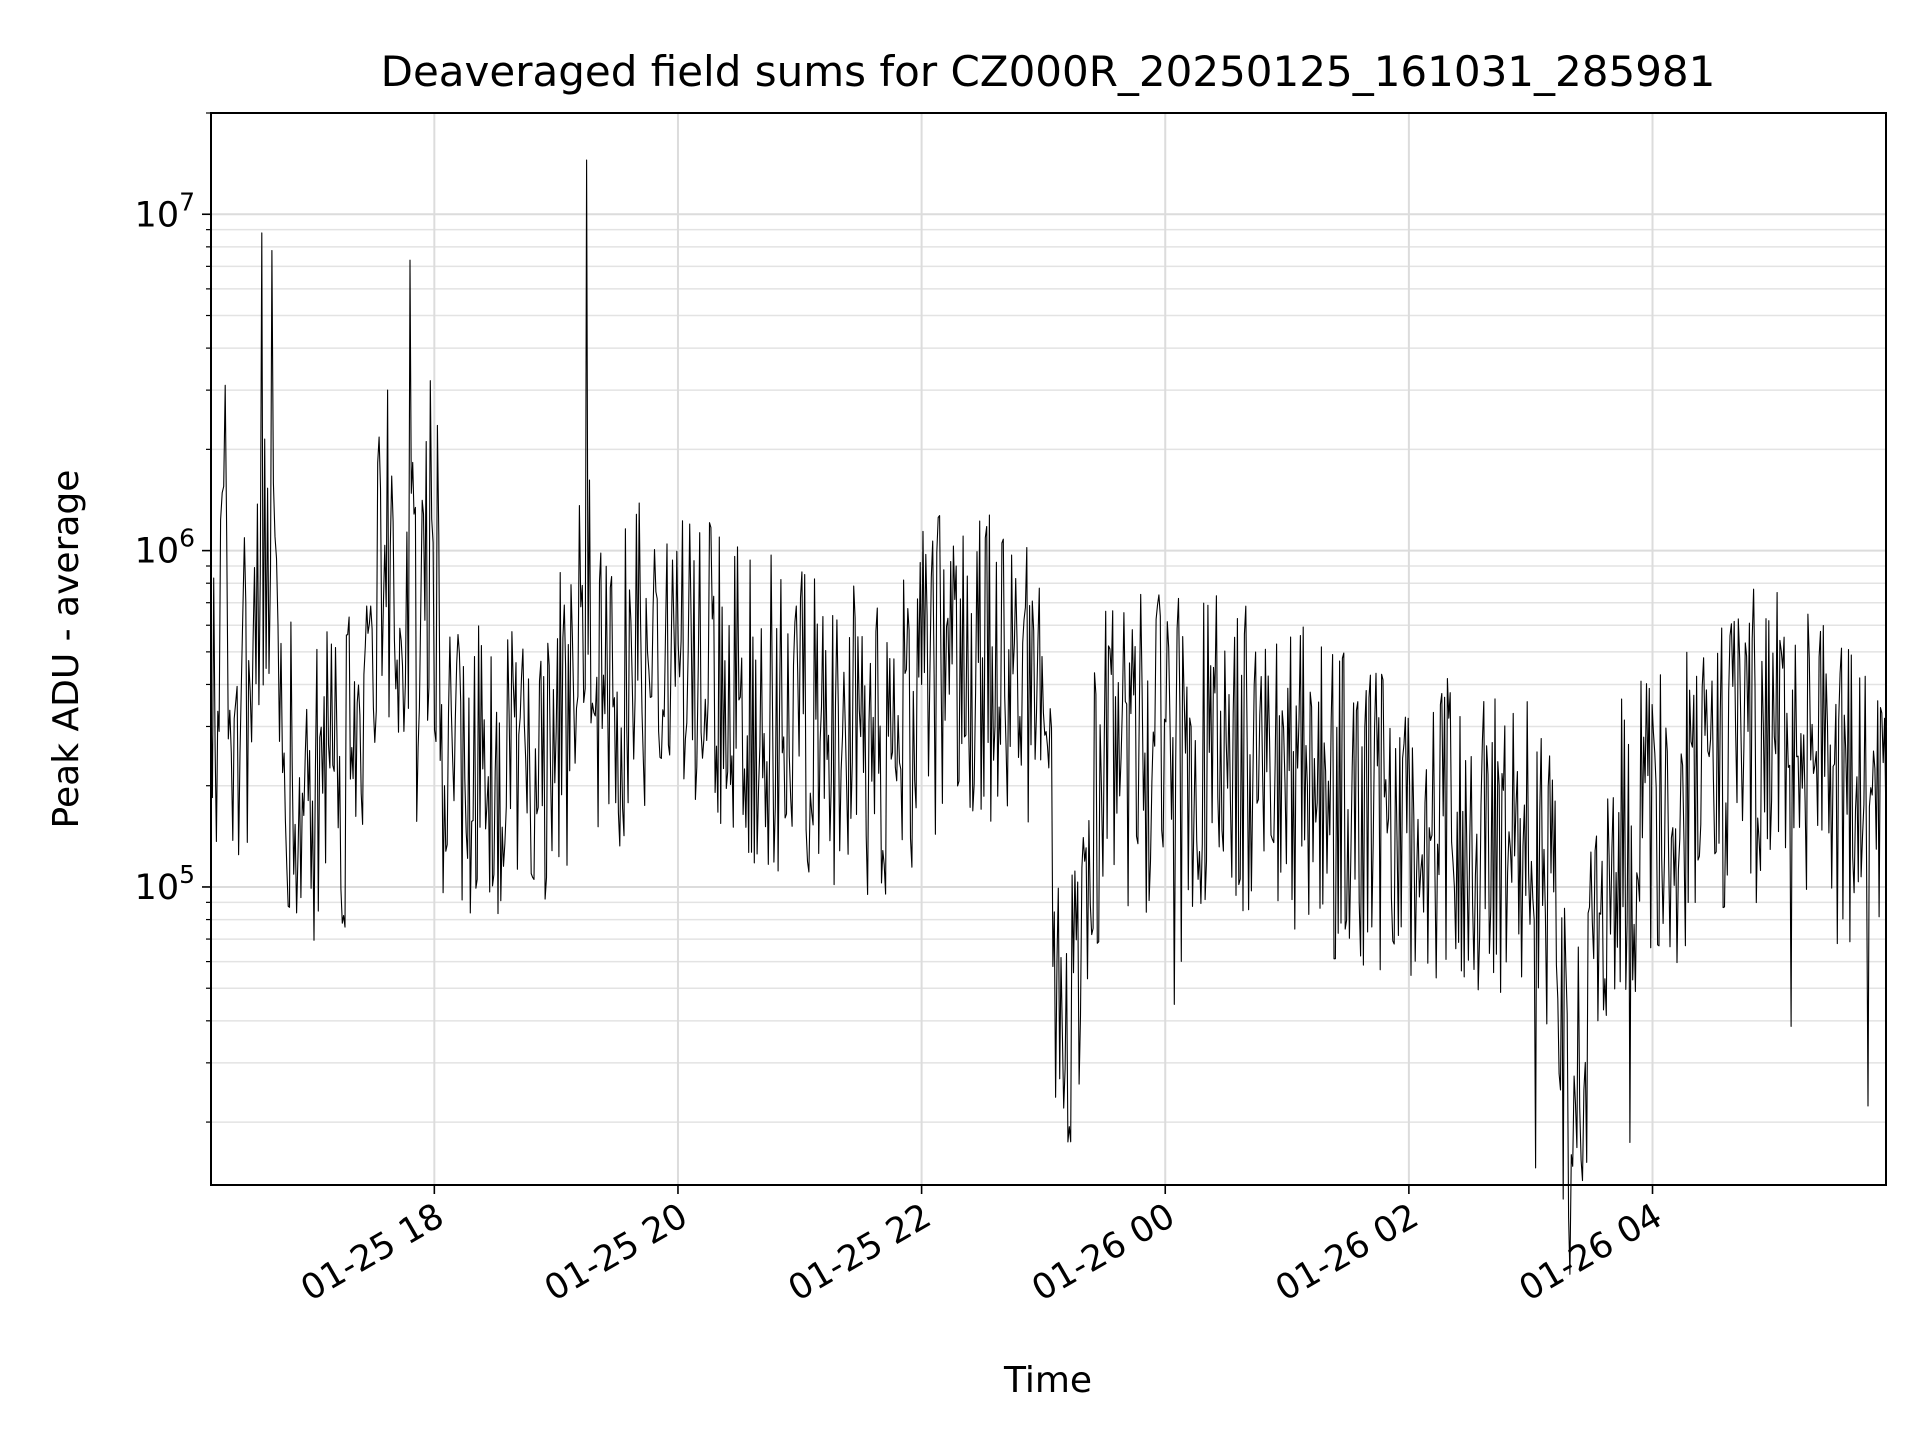  What do you see at coordinates (1047, 1380) in the screenshot?
I see `x-axis-label: Time` at bounding box center [1047, 1380].